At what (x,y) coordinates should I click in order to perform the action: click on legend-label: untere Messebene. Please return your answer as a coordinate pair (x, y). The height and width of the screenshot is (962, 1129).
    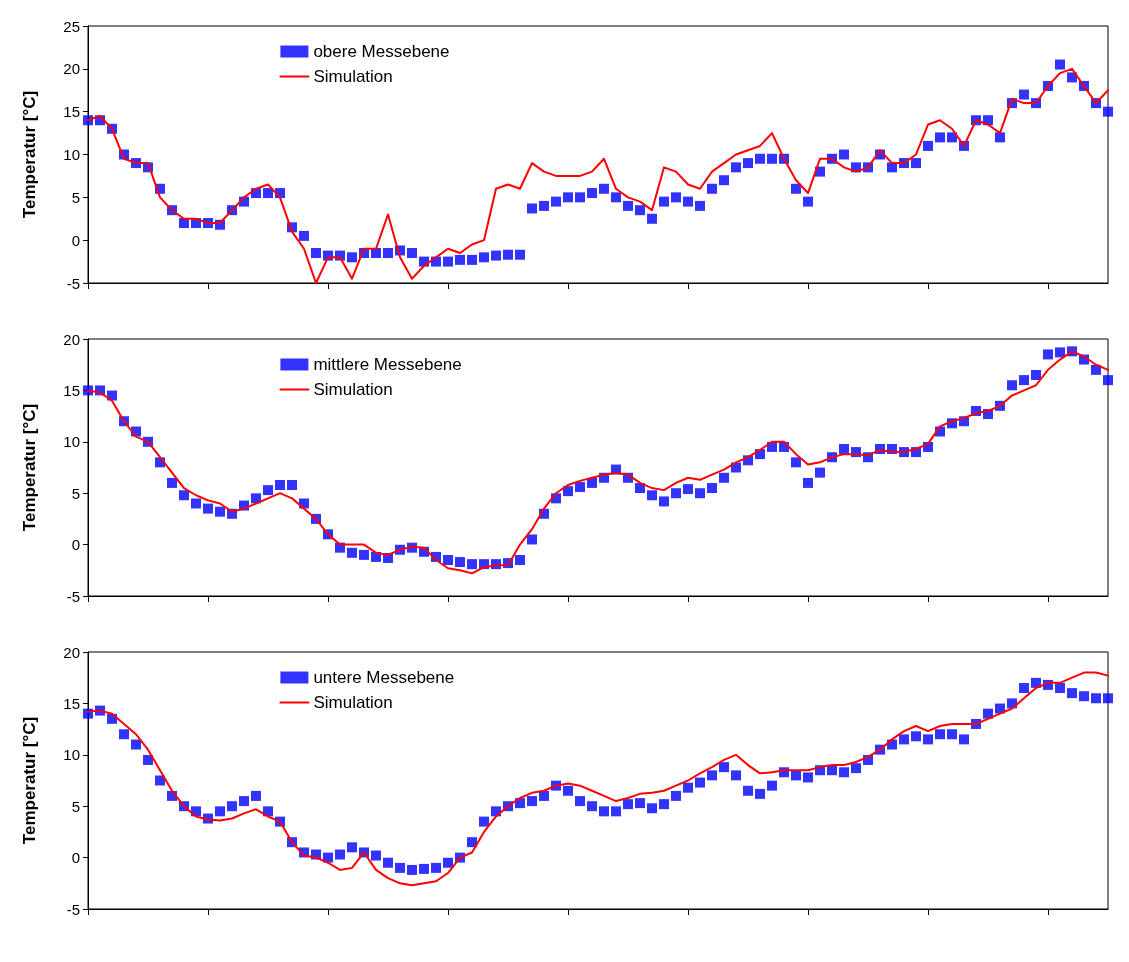
    Looking at the image, I should click on (384, 677).